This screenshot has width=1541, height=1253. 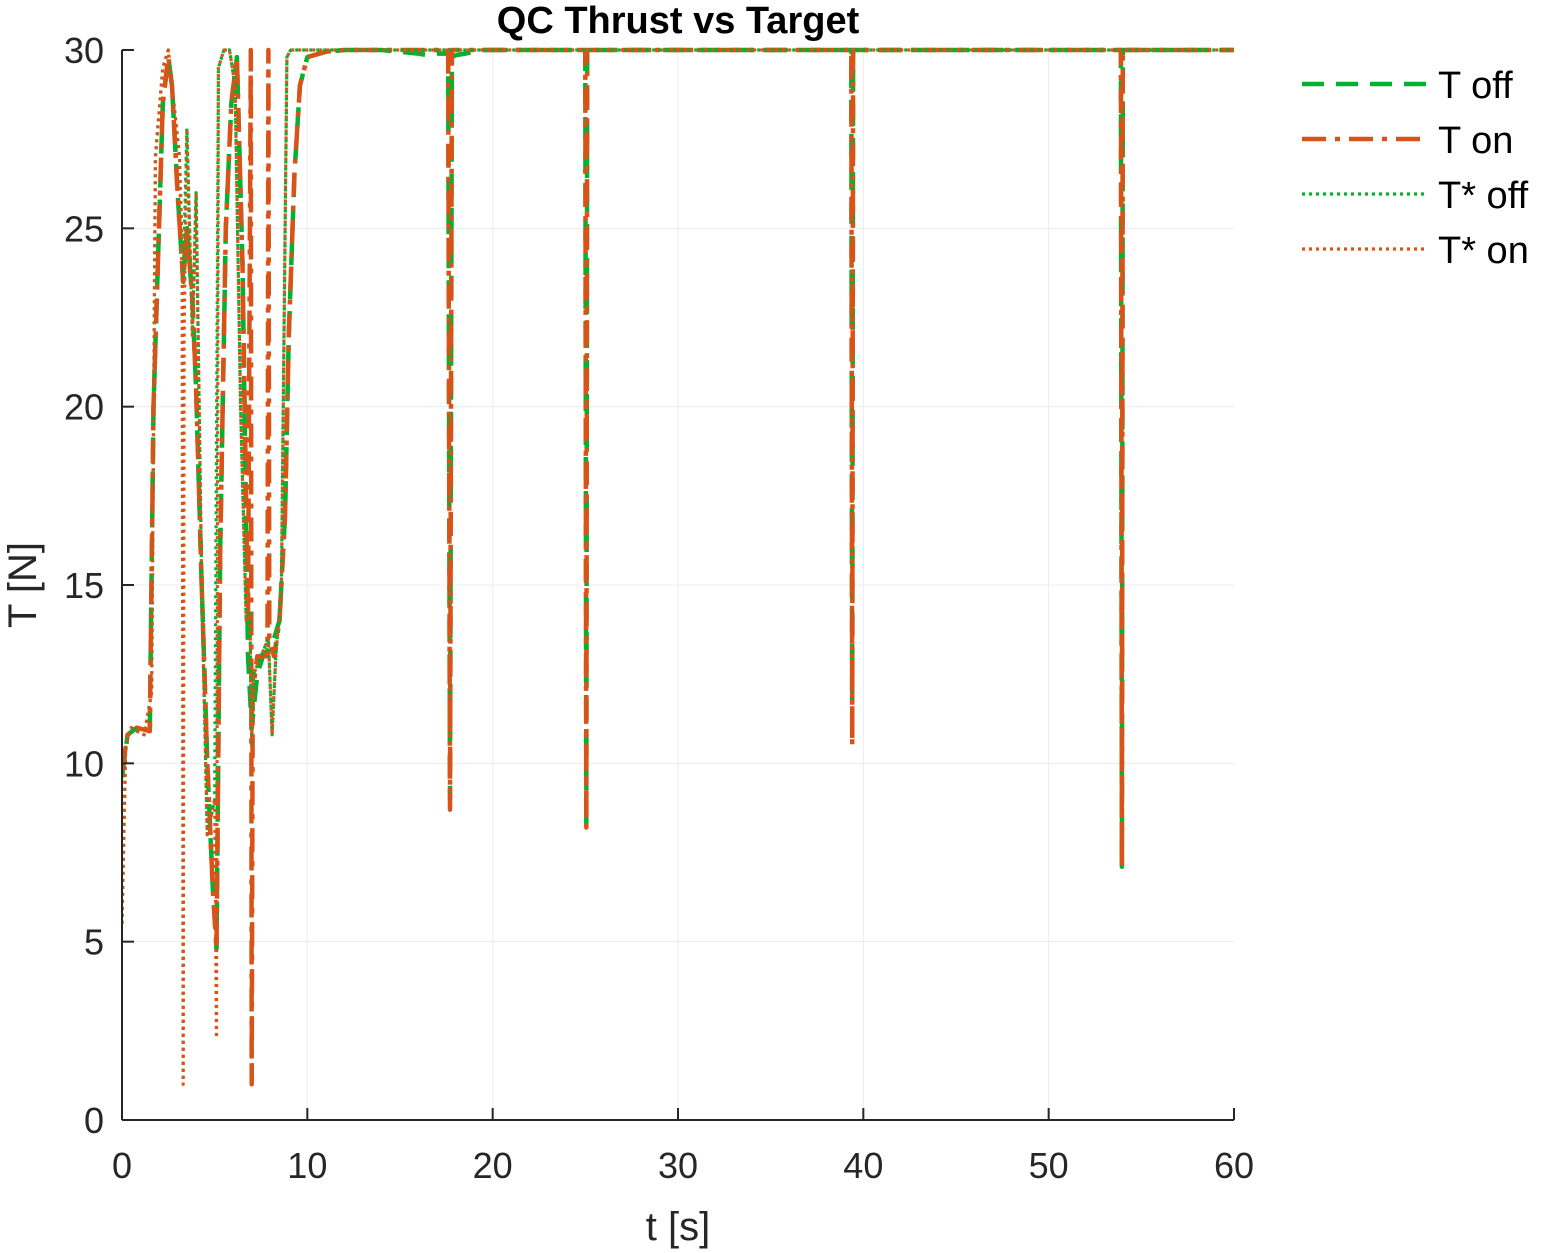 What do you see at coordinates (1483, 251) in the screenshot?
I see `legend-label-3: T* on` at bounding box center [1483, 251].